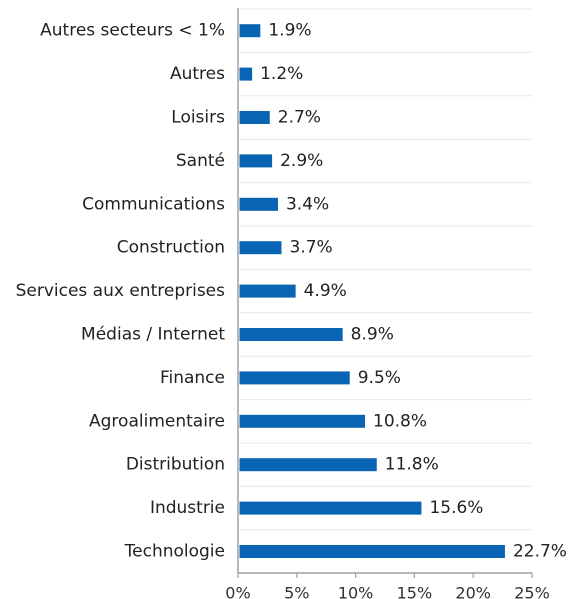  Describe the element at coordinates (153, 204) in the screenshot. I see `category-label: Communications` at that location.